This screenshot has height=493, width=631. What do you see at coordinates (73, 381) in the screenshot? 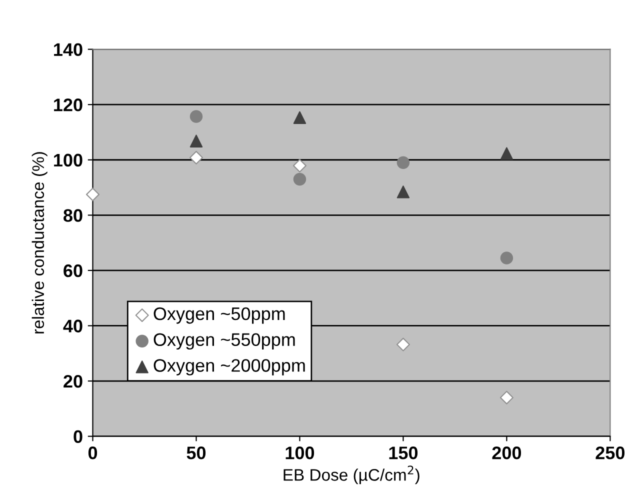
I see `y-tick-label: 20` at bounding box center [73, 381].